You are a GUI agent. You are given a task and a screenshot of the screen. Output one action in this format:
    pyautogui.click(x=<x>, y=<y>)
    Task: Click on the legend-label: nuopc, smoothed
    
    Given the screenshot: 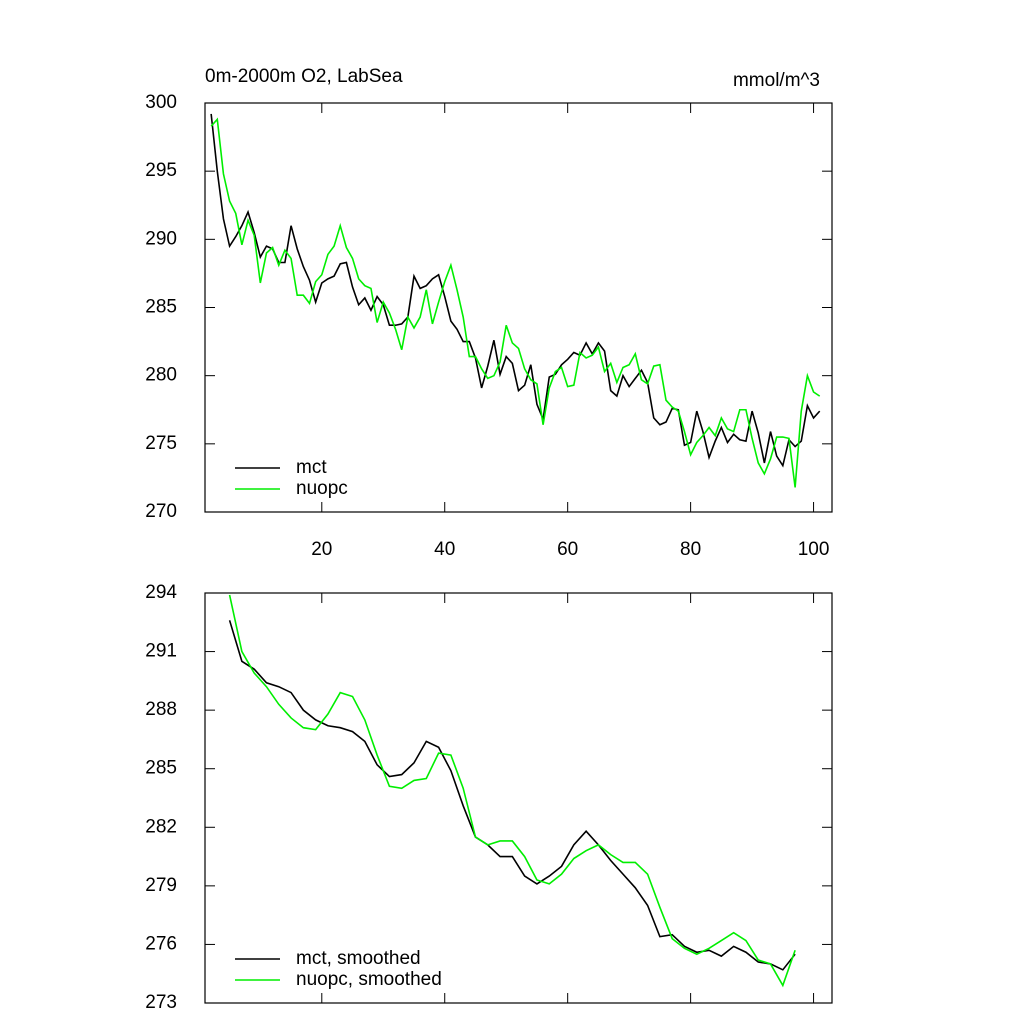 What is the action you would take?
    pyautogui.click(x=369, y=979)
    